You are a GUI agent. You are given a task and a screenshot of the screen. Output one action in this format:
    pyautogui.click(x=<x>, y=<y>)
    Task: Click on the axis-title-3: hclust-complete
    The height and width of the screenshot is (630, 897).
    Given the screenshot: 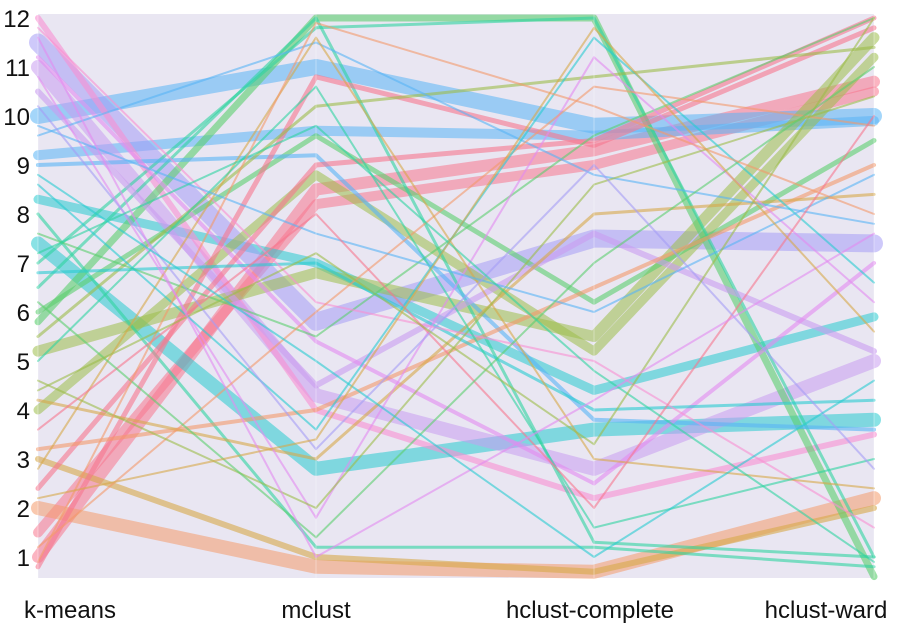 What is the action you would take?
    pyautogui.click(x=590, y=610)
    